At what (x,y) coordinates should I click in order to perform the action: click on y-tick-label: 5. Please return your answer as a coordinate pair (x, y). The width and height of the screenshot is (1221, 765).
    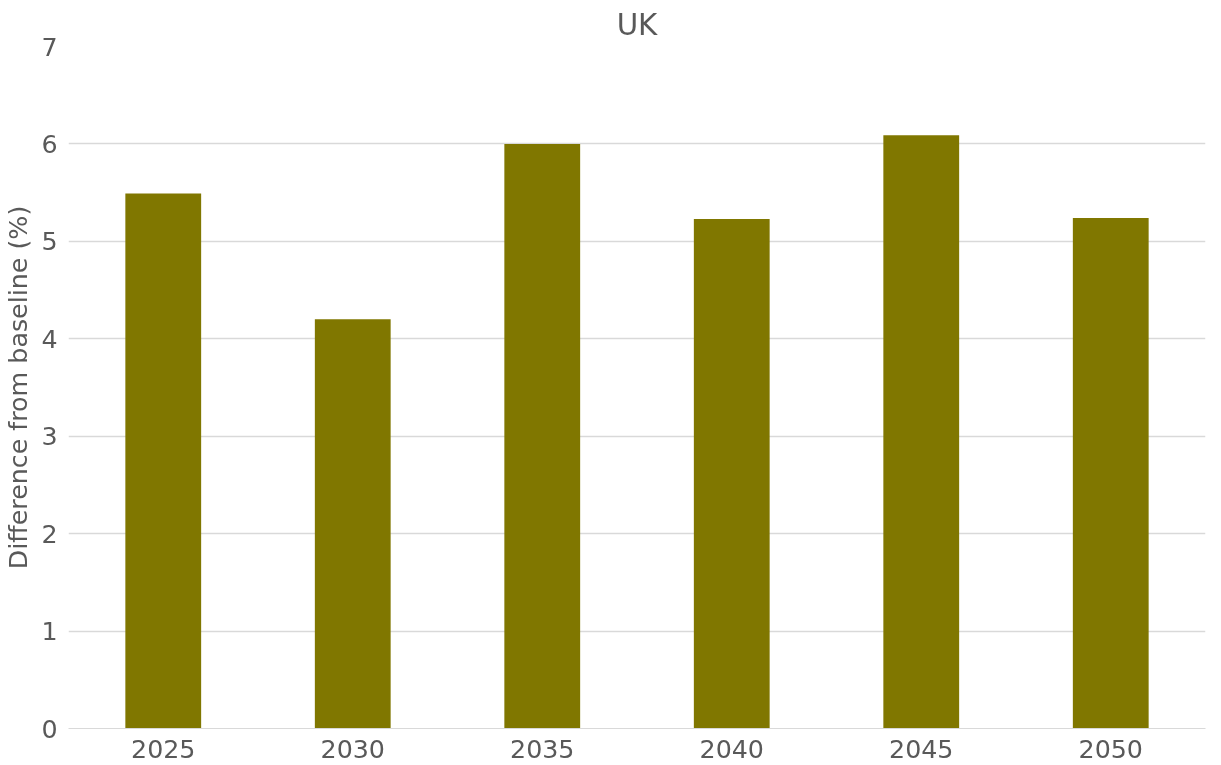
    Looking at the image, I should click on (49, 241).